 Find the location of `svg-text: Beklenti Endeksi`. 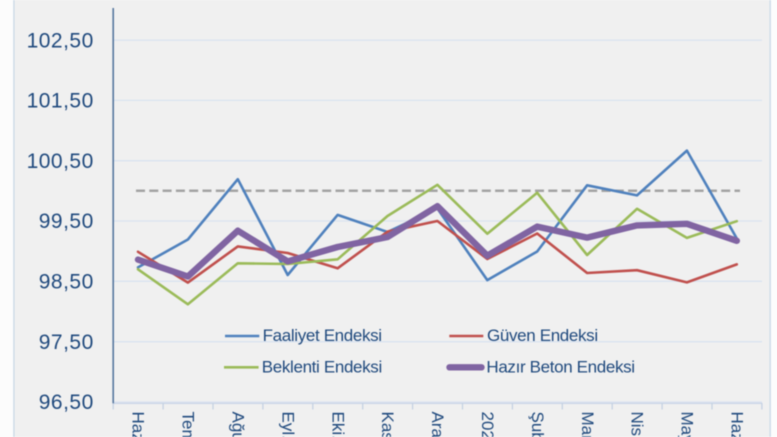

svg-text: Beklenti Endeksi is located at coordinates (322, 367).